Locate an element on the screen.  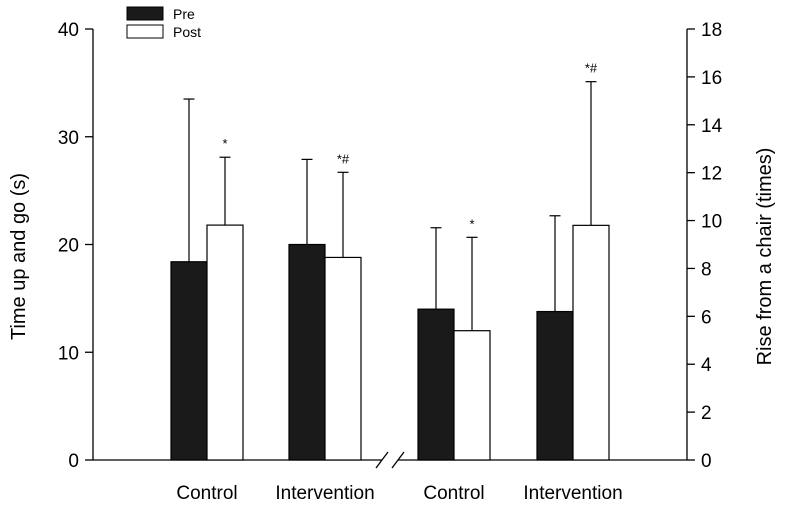
right-axis-title: Rise from a chair (times) is located at coordinates (765, 257).